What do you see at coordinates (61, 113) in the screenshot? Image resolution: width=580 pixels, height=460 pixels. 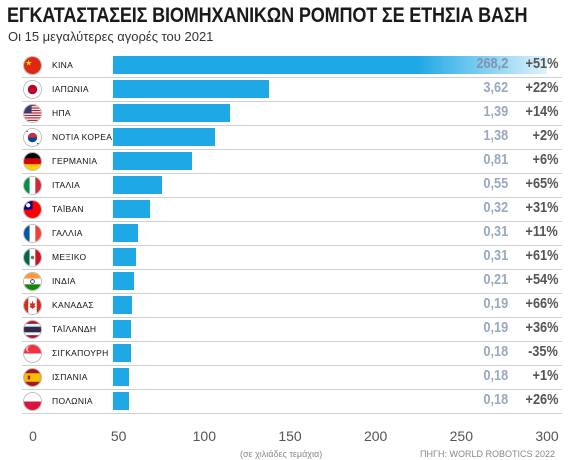 I see `country-label: ΗΠΑ` at bounding box center [61, 113].